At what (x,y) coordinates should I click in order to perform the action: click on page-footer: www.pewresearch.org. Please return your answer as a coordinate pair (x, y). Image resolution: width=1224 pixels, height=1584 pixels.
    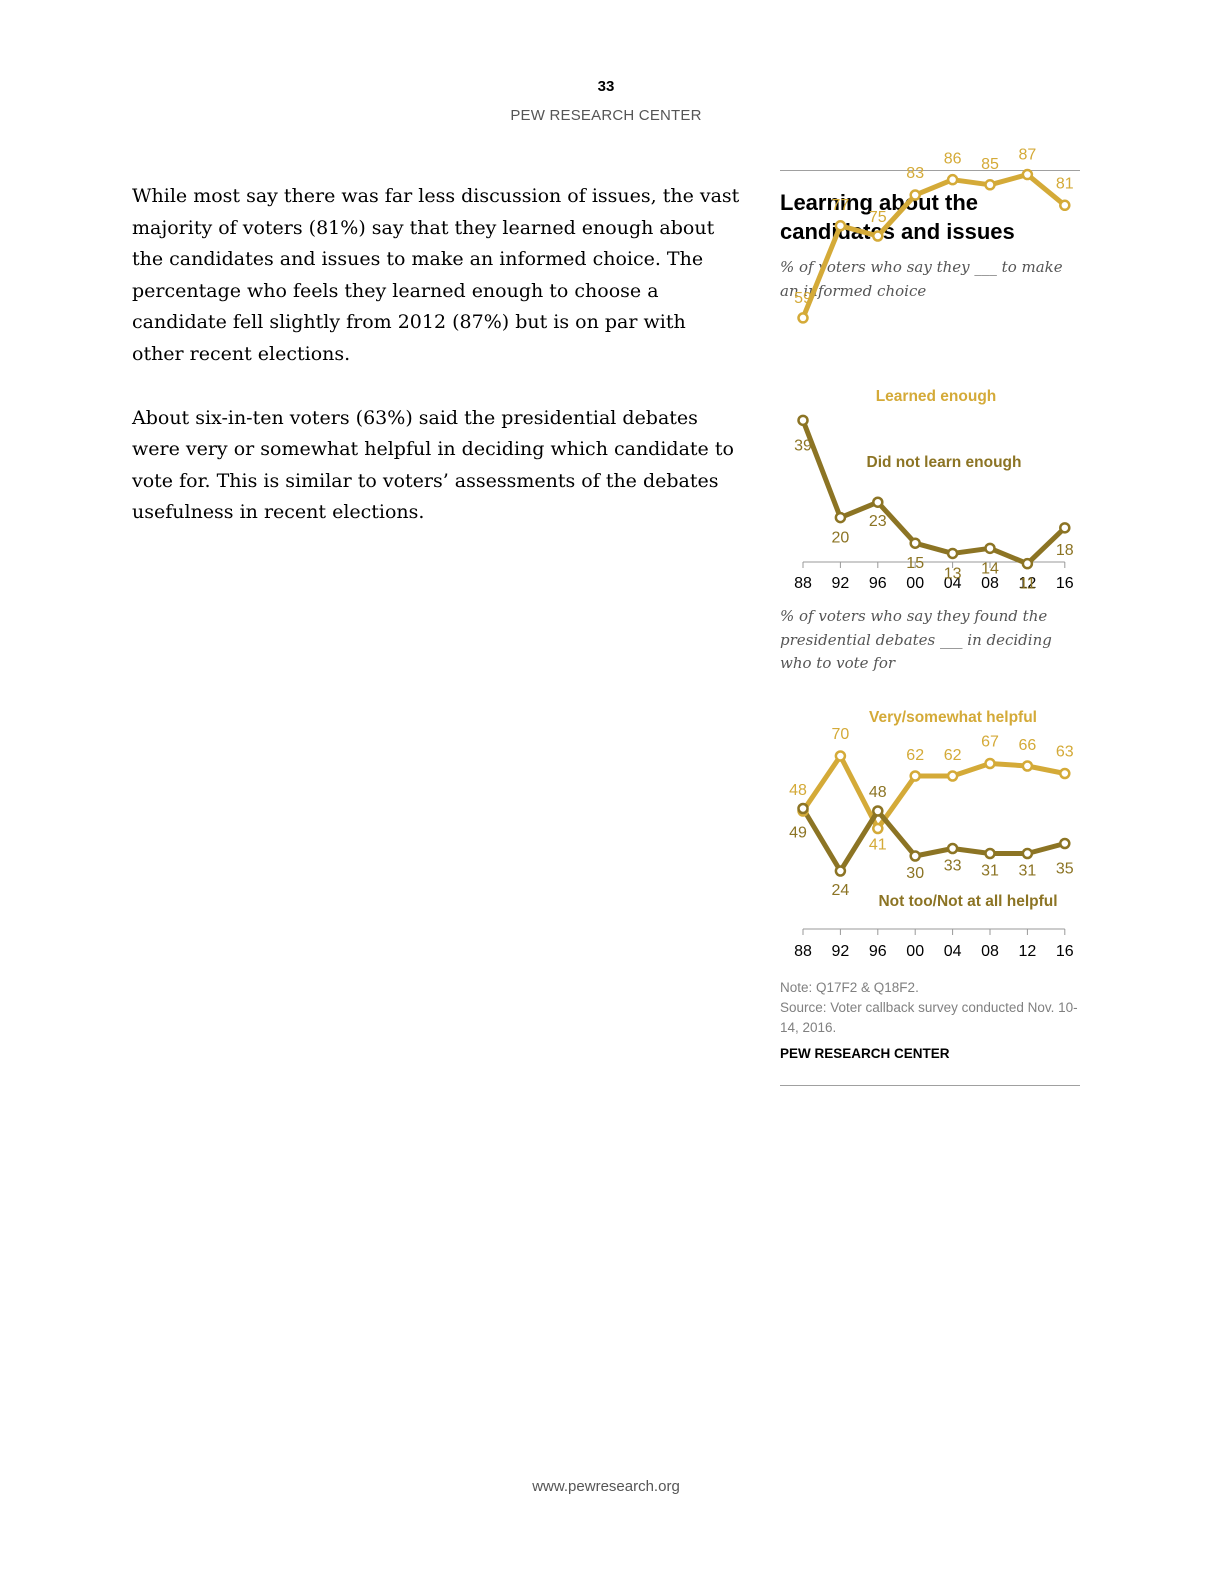
    Looking at the image, I should click on (606, 1486).